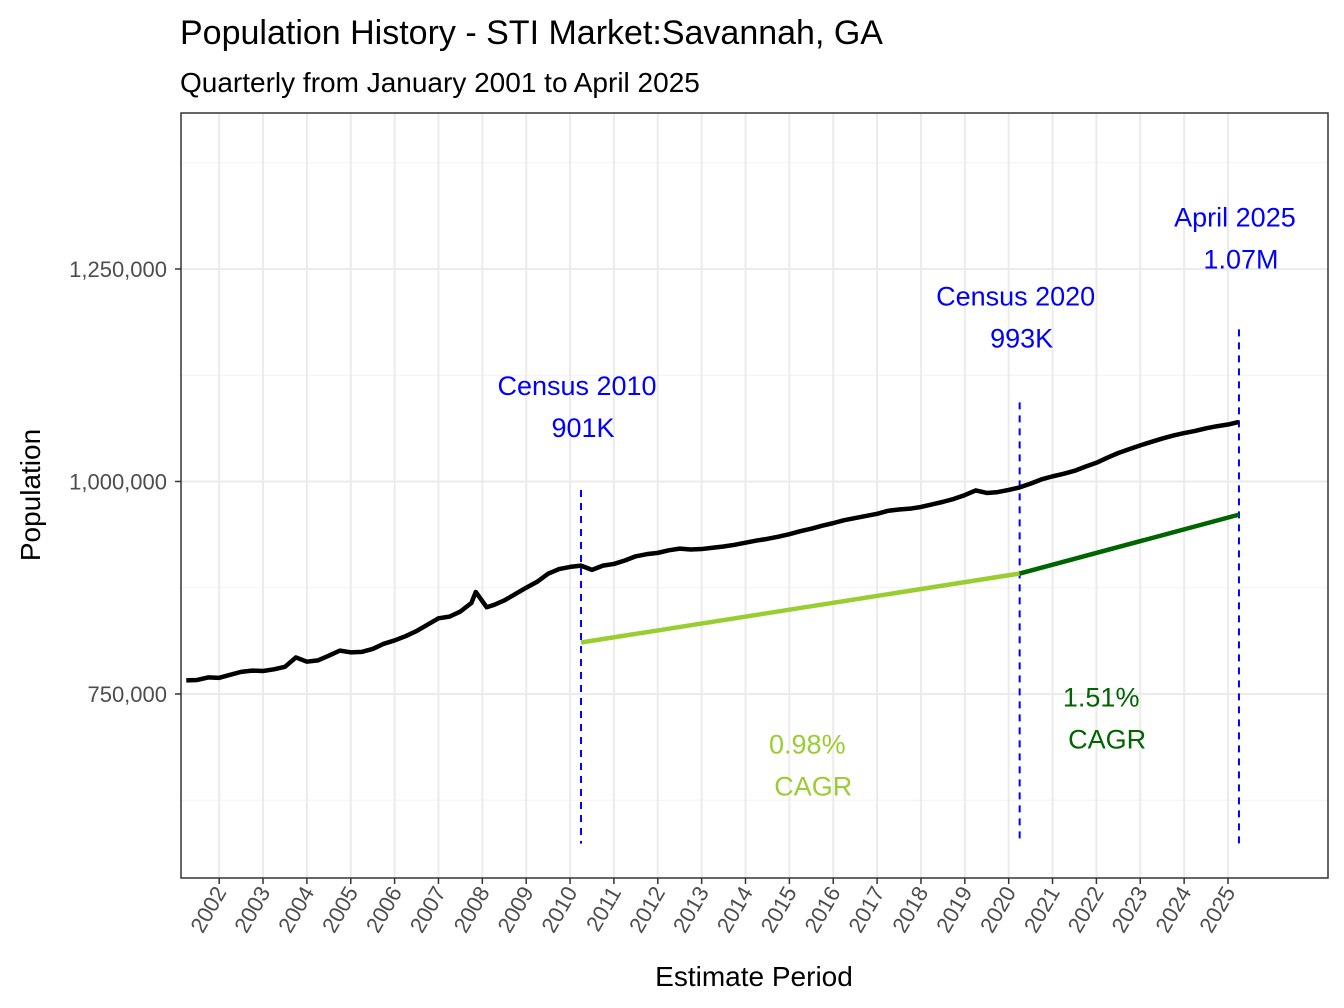 The width and height of the screenshot is (1344, 1008). What do you see at coordinates (691, 909) in the screenshot?
I see `x-tick-label: 2013` at bounding box center [691, 909].